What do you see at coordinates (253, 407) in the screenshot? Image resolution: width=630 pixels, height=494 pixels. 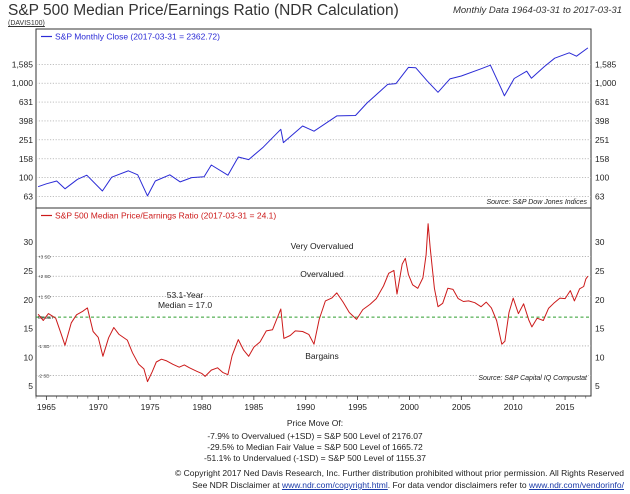 I see `xtick-label: 1985` at bounding box center [253, 407].